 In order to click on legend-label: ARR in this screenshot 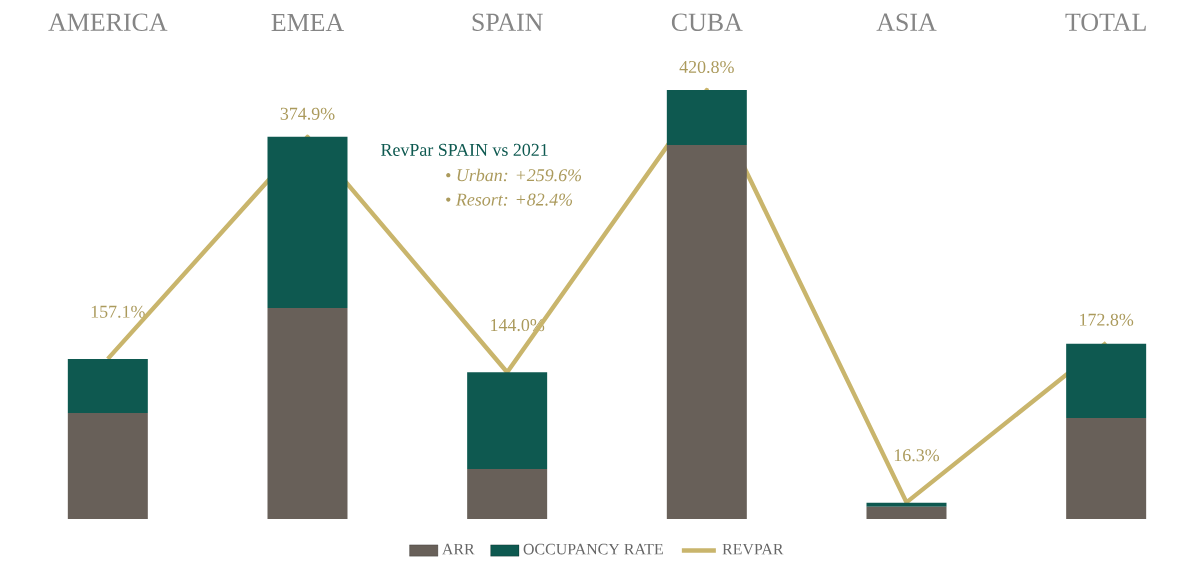, I will do `click(458, 549)`.